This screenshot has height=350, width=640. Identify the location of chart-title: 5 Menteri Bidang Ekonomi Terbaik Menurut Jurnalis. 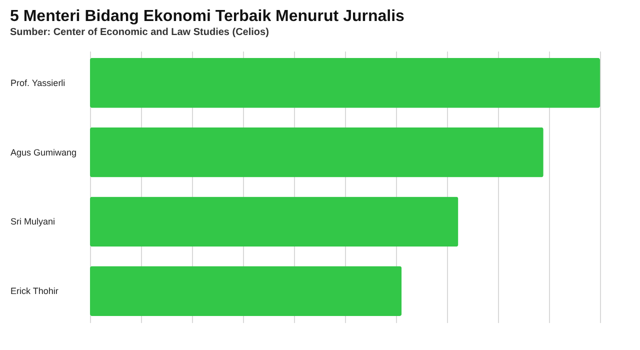
(207, 16).